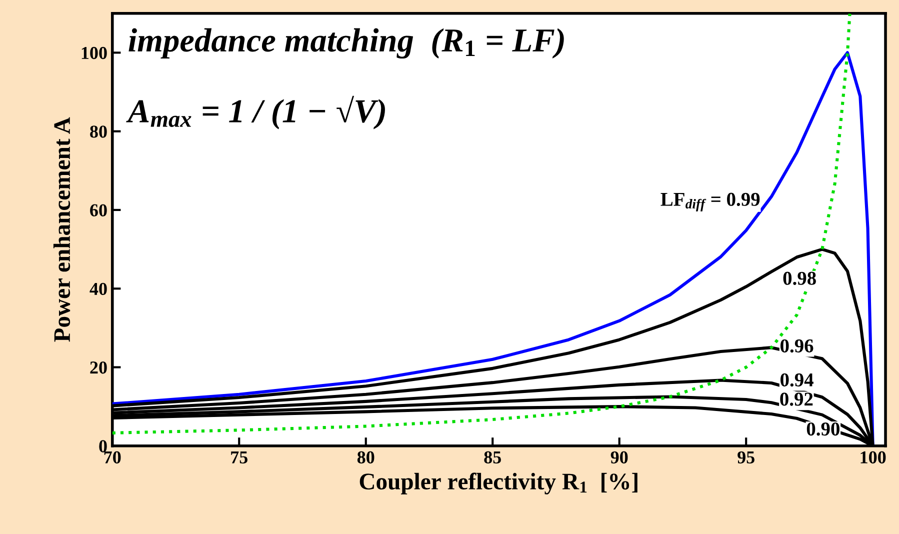  I want to click on x-tick-label: 95, so click(746, 457).